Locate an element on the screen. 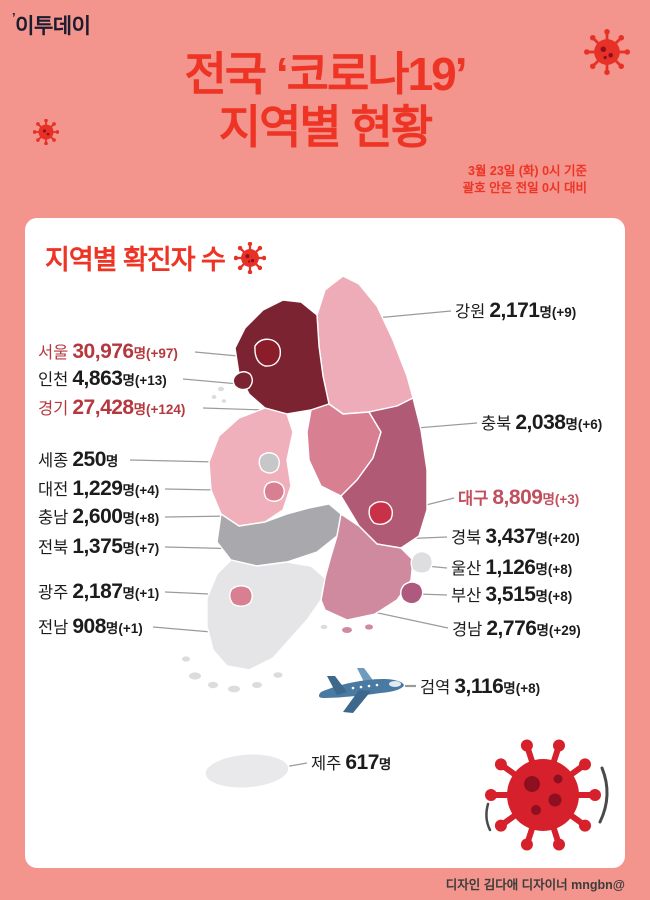  region-label-gyeongbuk: 경북 3,437명(+20) is located at coordinates (515, 536).